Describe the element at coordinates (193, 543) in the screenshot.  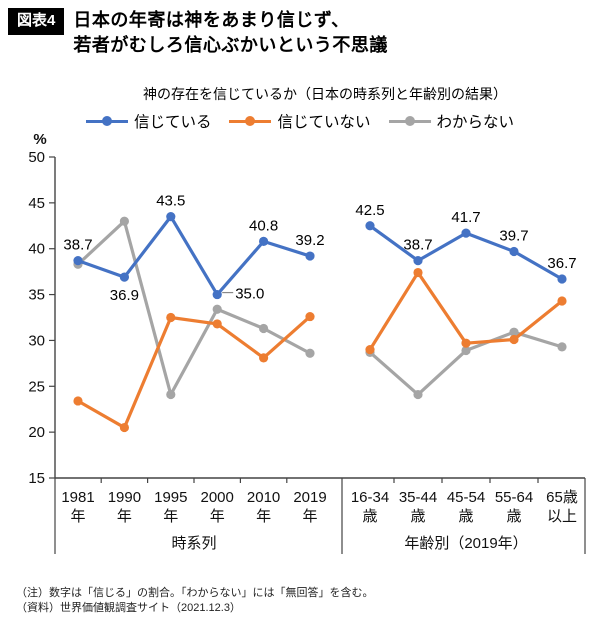
I see `svg-text: 時系列` at that location.